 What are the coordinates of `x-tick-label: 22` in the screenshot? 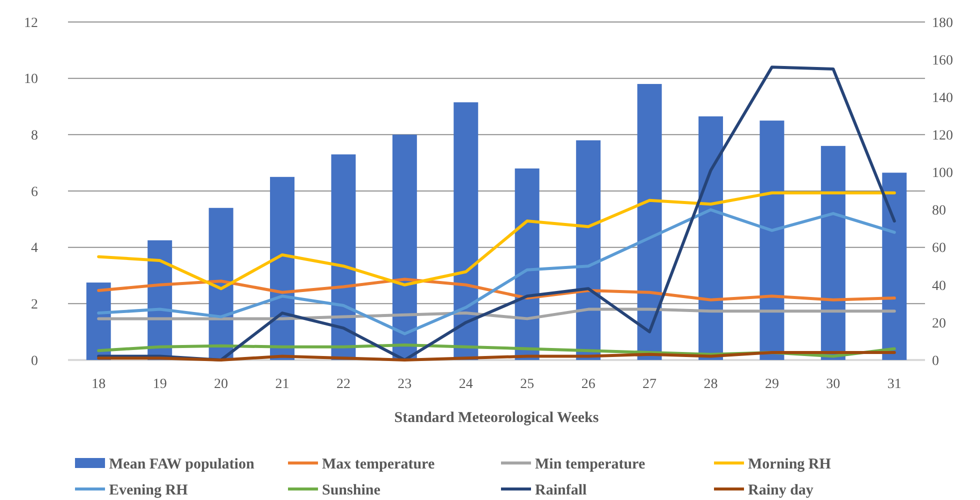 It's located at (343, 384).